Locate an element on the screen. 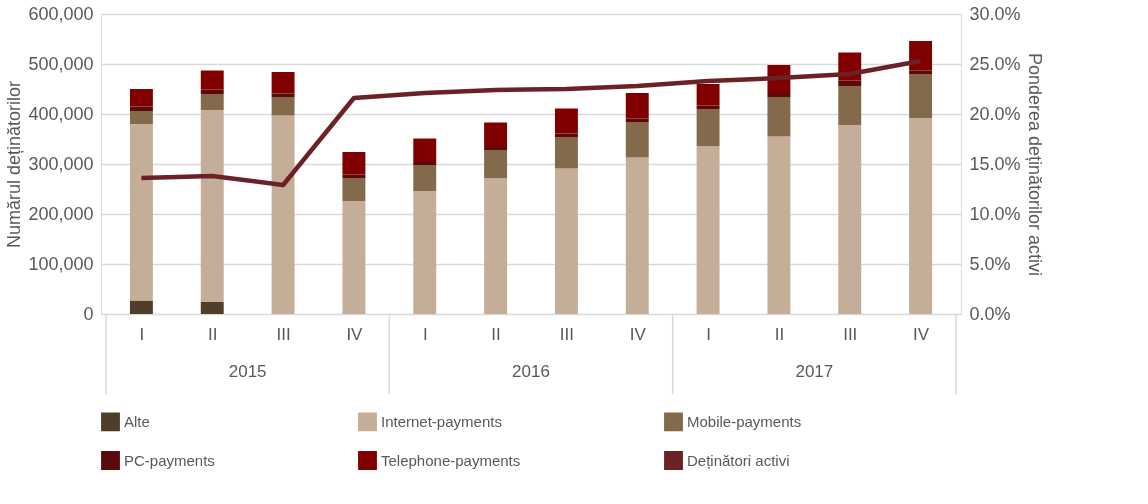 This screenshot has width=1148, height=504. text: 2017 is located at coordinates (814, 371).